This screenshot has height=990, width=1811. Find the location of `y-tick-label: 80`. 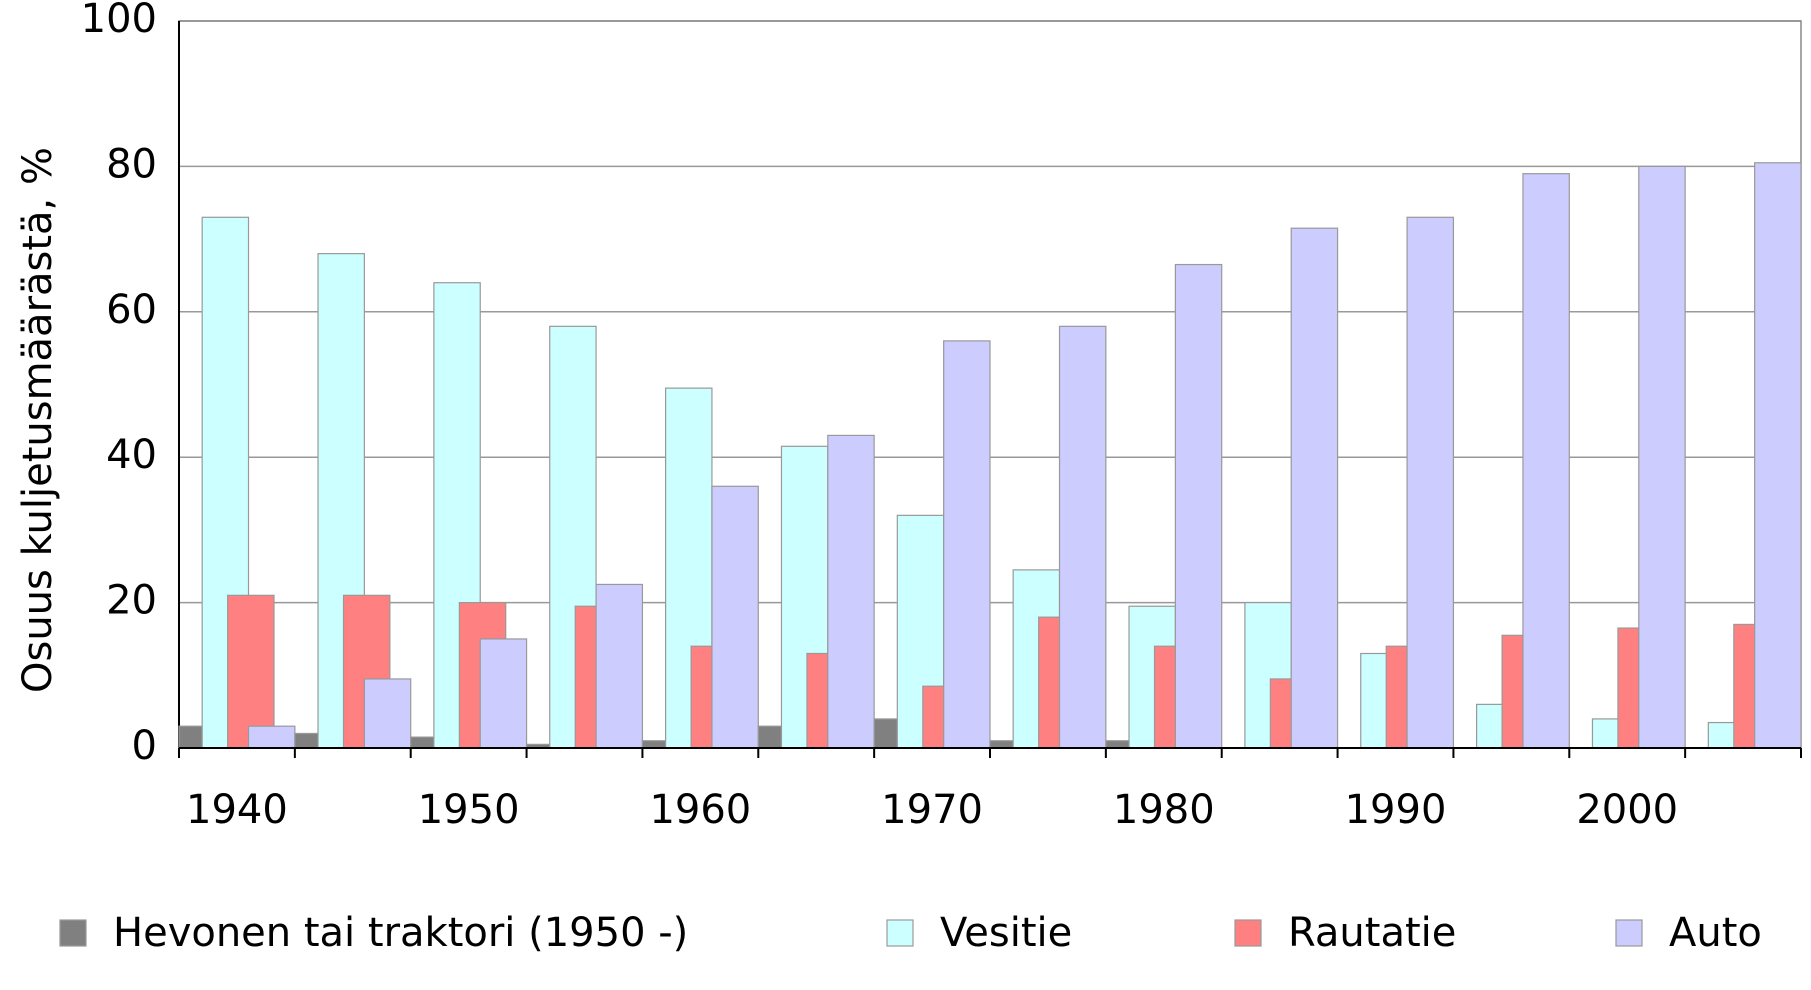

y-tick-label: 80 is located at coordinates (131, 164).